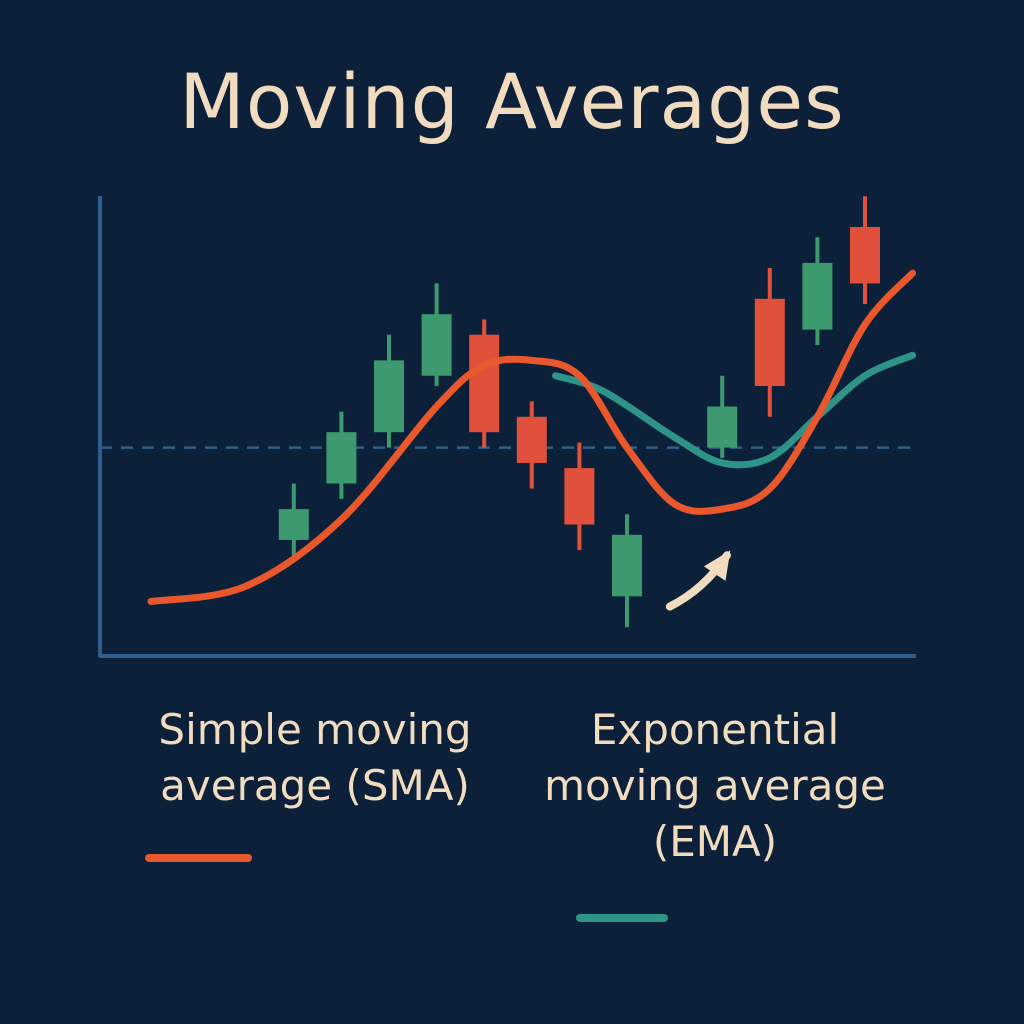 This screenshot has height=1024, width=1024. What do you see at coordinates (715, 785) in the screenshot?
I see `legend-ema-label: Exponential moving average (EMA)` at bounding box center [715, 785].